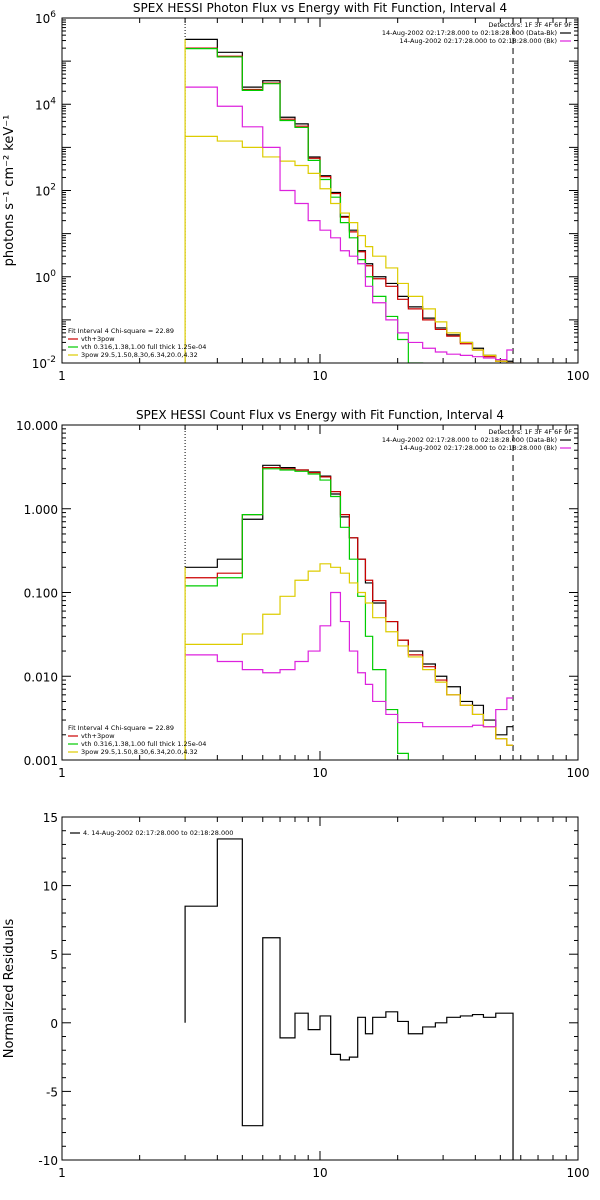 The height and width of the screenshot is (1200, 600). I want to click on series-line-residuals, so click(349, 999).